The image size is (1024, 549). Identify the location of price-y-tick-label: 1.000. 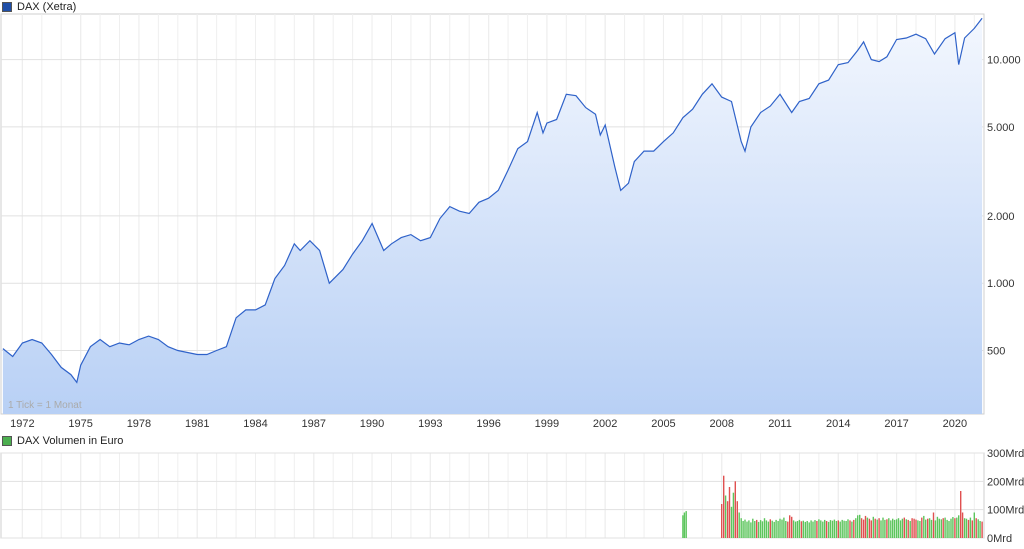
(1001, 284).